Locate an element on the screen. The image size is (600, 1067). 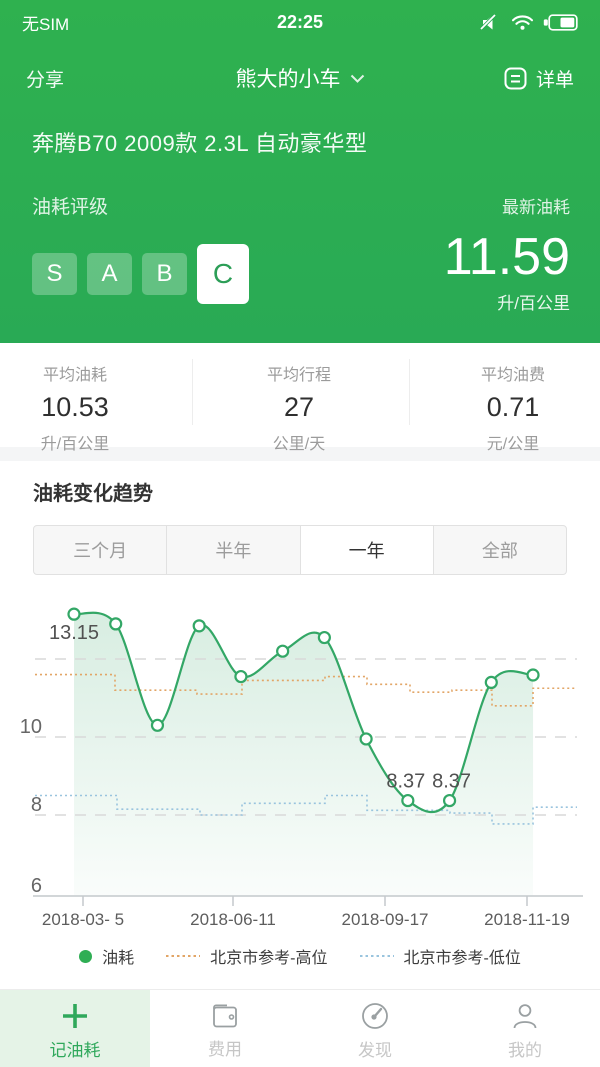
tab-half-year: 半年 is located at coordinates (232, 550).